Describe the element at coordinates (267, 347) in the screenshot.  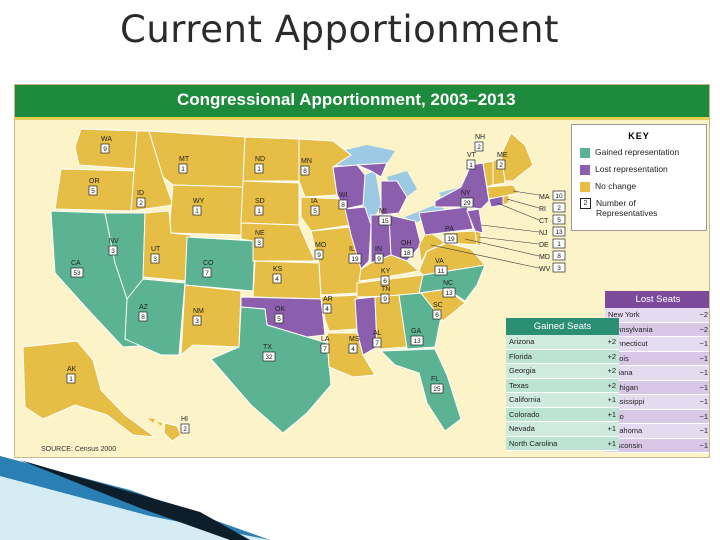
I see `state-abbr: TX` at that location.